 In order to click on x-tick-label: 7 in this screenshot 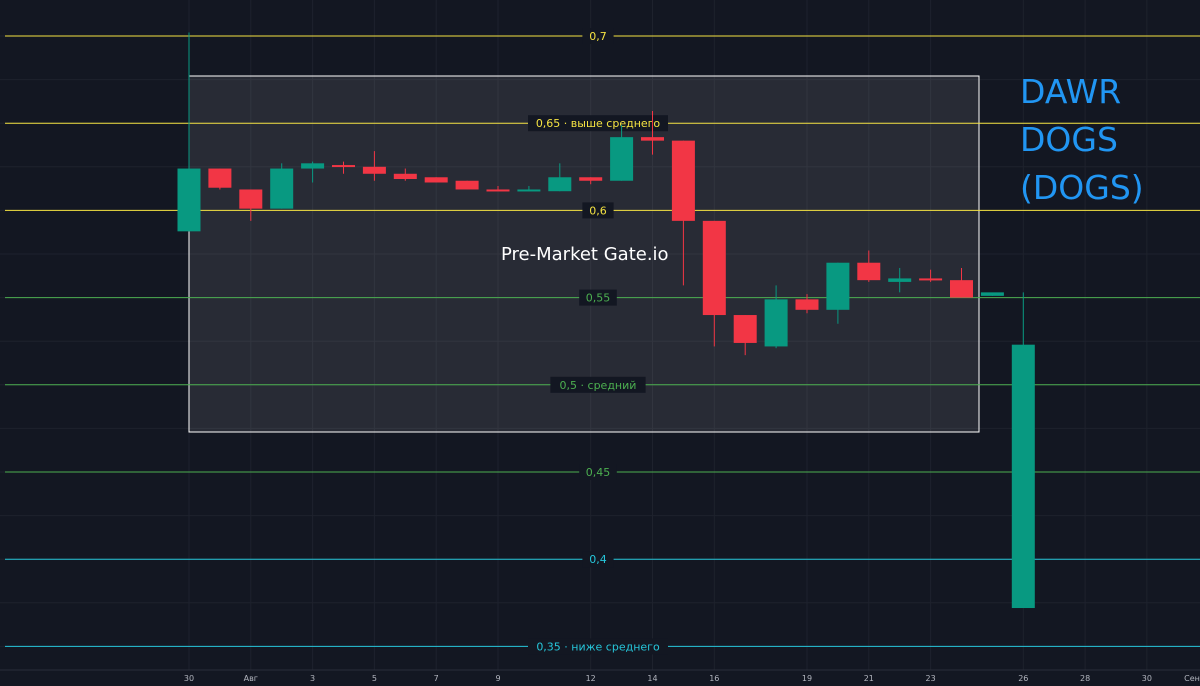, I will do `click(436, 678)`.